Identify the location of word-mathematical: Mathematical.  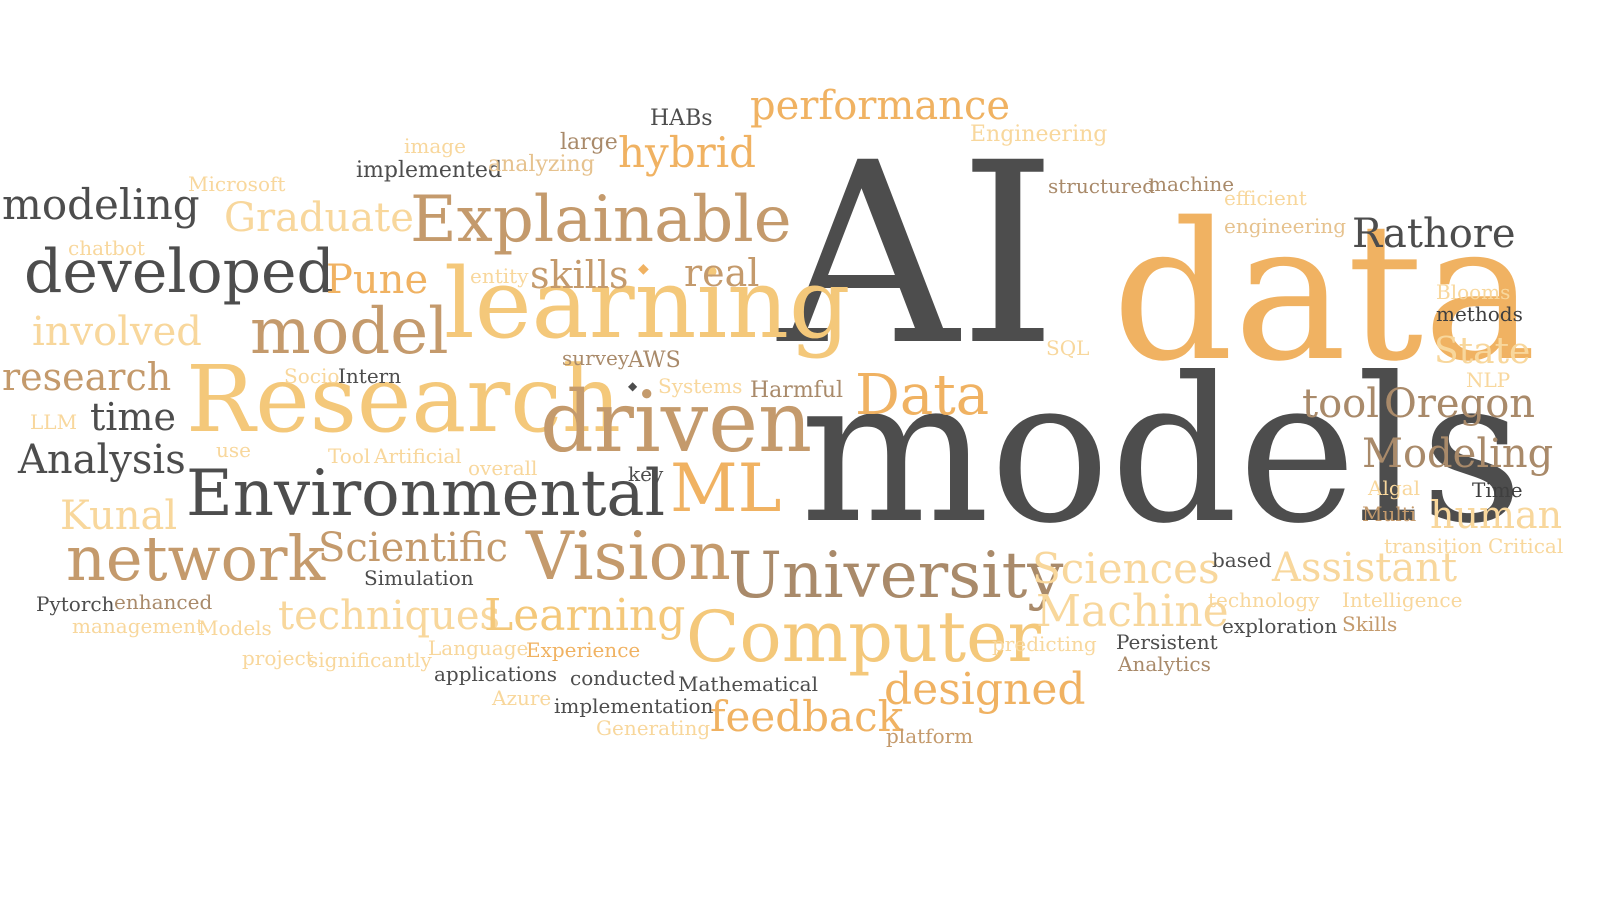
(748, 684).